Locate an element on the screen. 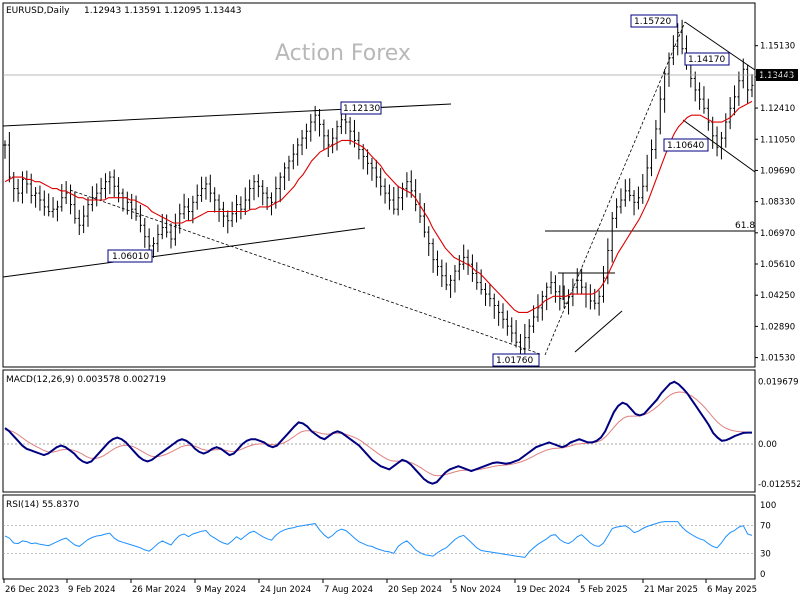 The width and height of the screenshot is (800, 600). rsi-y-axis: 100 70 30 0 is located at coordinates (768, 540).